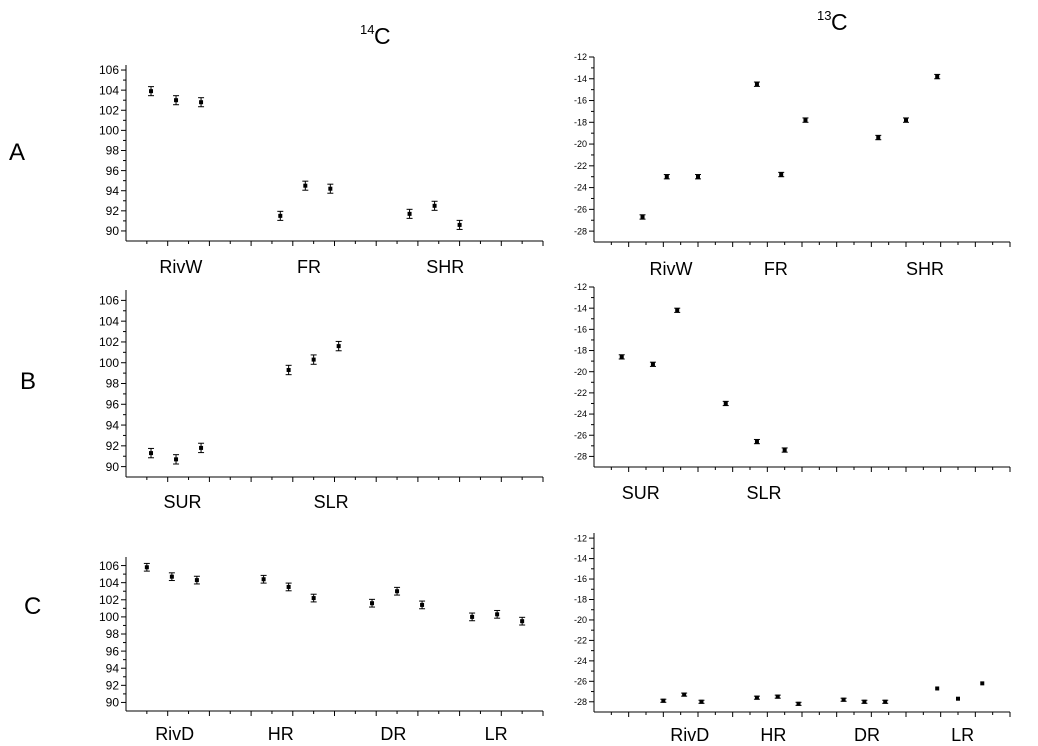 This screenshot has width=1038, height=746. I want to click on y-tick-label: 98, so click(113, 151).